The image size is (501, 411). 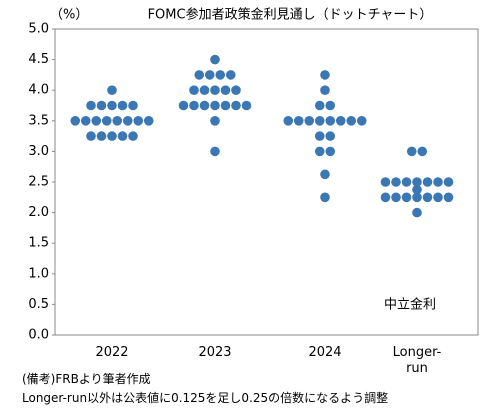 What do you see at coordinates (38, 212) in the screenshot?
I see `y-tick-label: 2.0` at bounding box center [38, 212].